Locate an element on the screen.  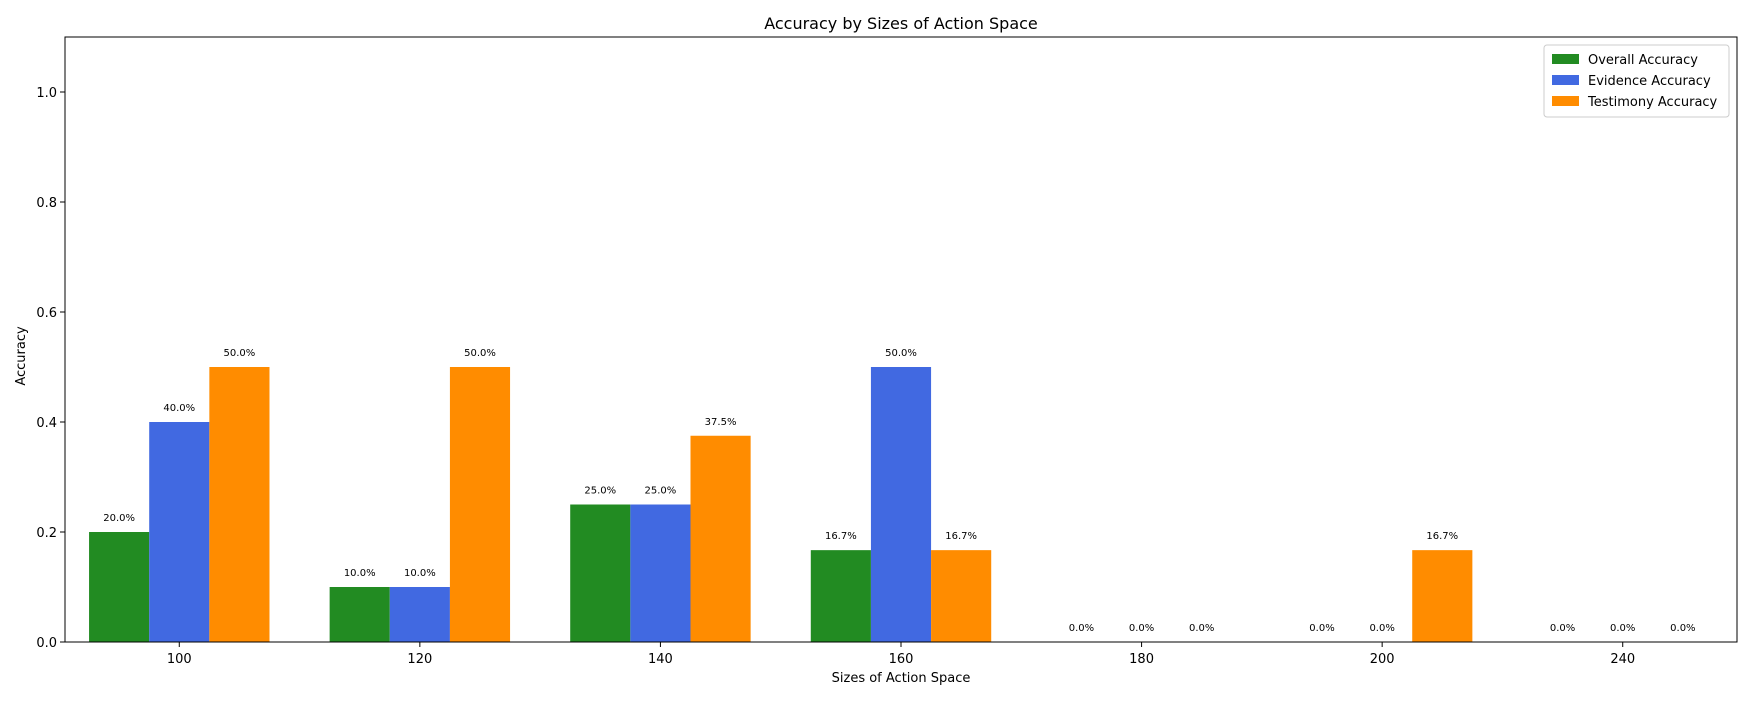
y-tick-label: 0.2 is located at coordinates (46, 533).